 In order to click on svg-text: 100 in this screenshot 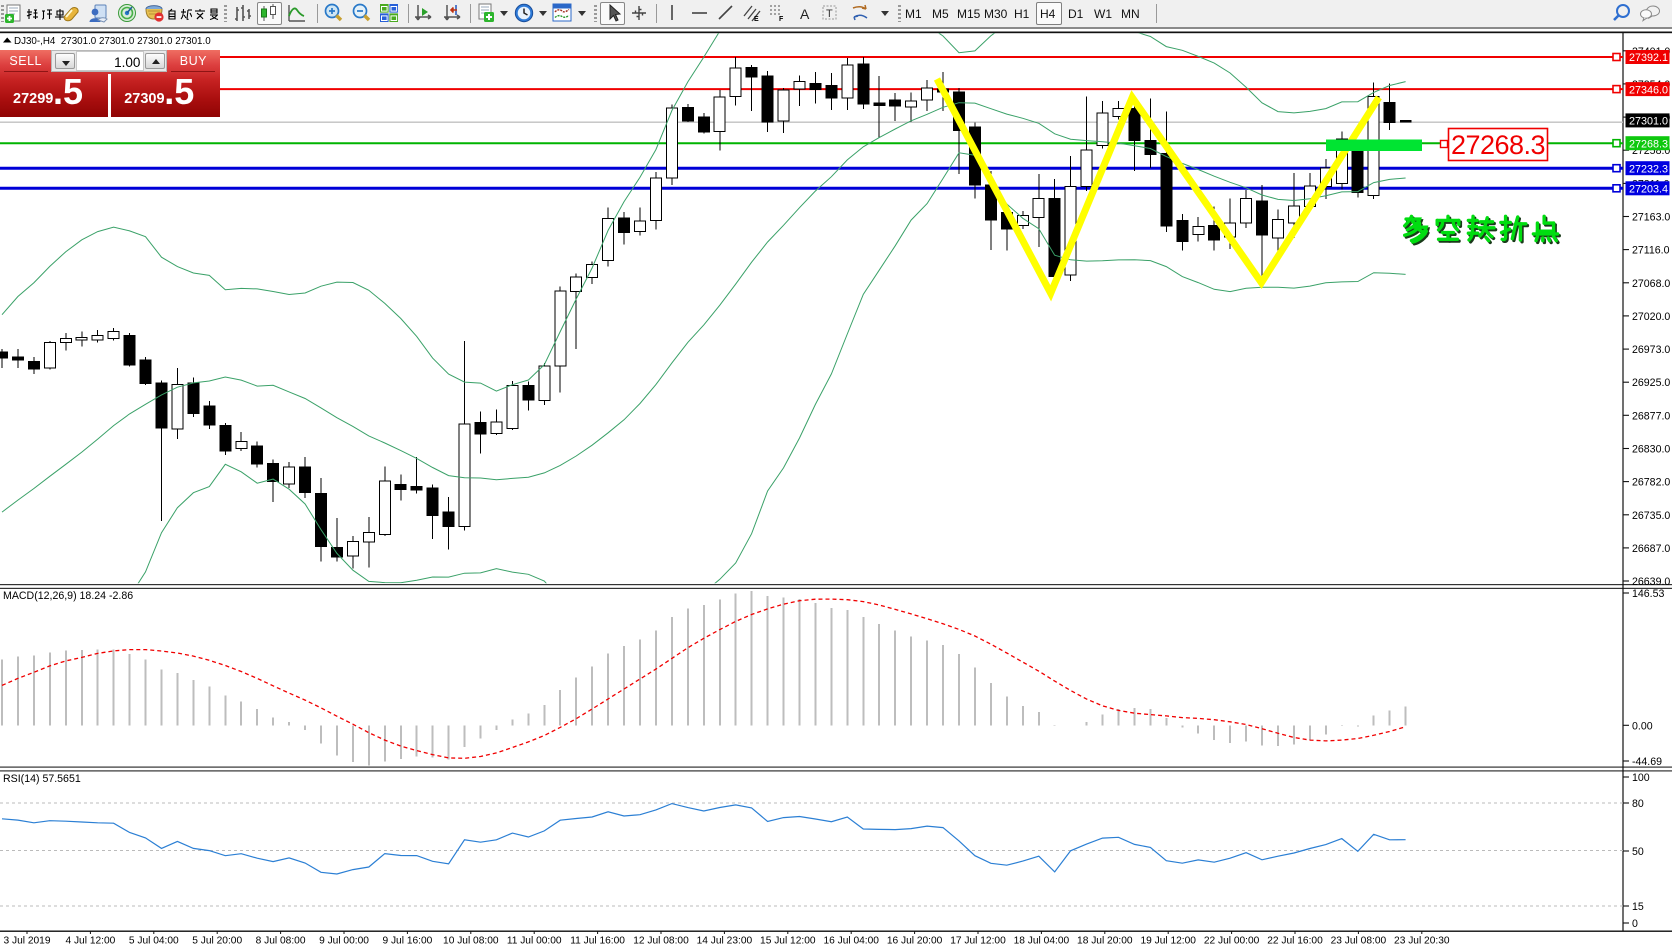, I will do `click(1641, 778)`.